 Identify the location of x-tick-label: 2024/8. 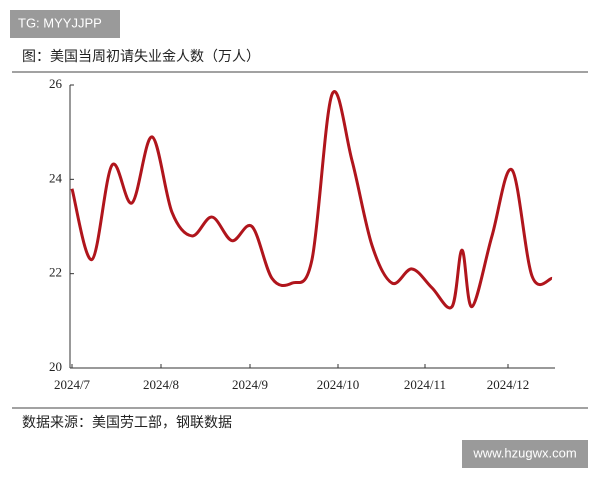
(161, 384).